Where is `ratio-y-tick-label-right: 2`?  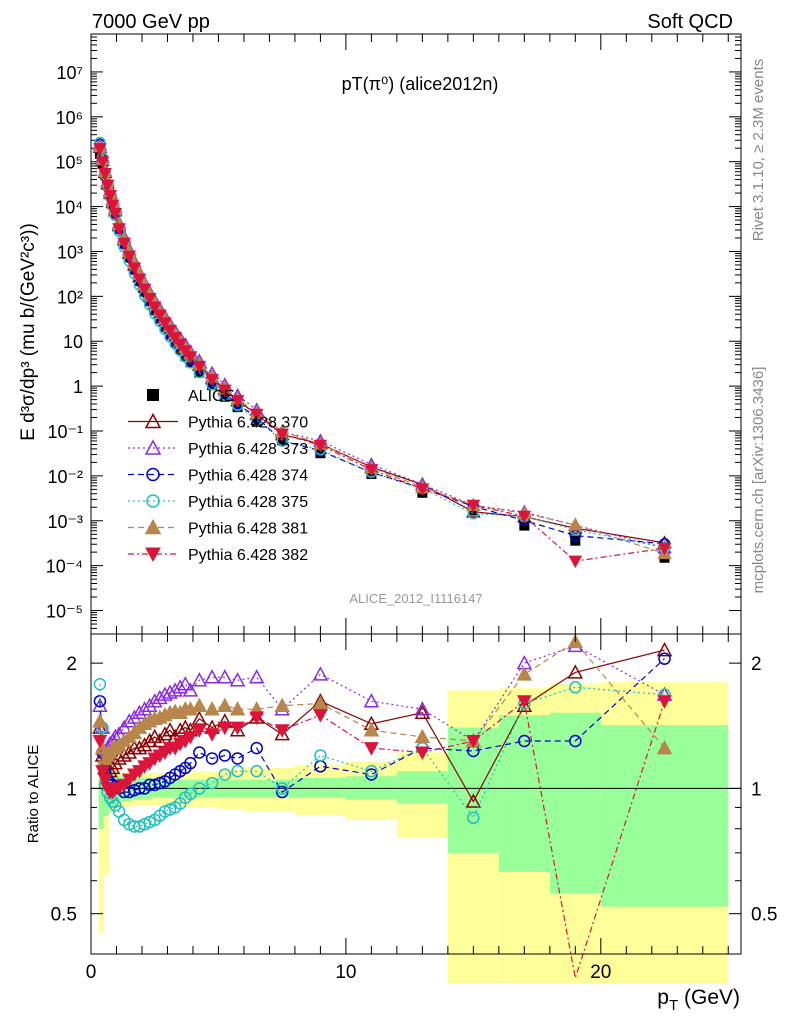 ratio-y-tick-label-right: 2 is located at coordinates (756, 664).